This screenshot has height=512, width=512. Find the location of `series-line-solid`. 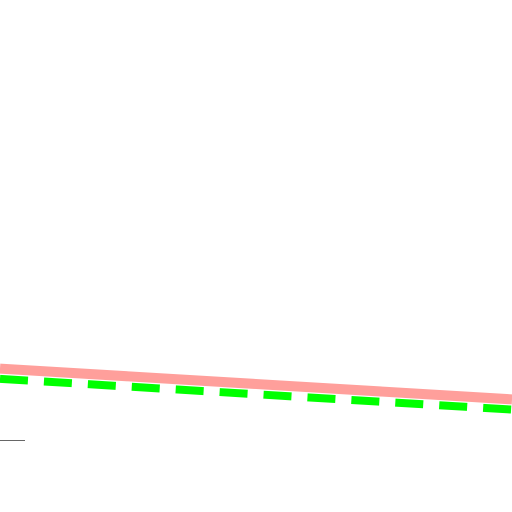

series-line-solid is located at coordinates (256, 384).